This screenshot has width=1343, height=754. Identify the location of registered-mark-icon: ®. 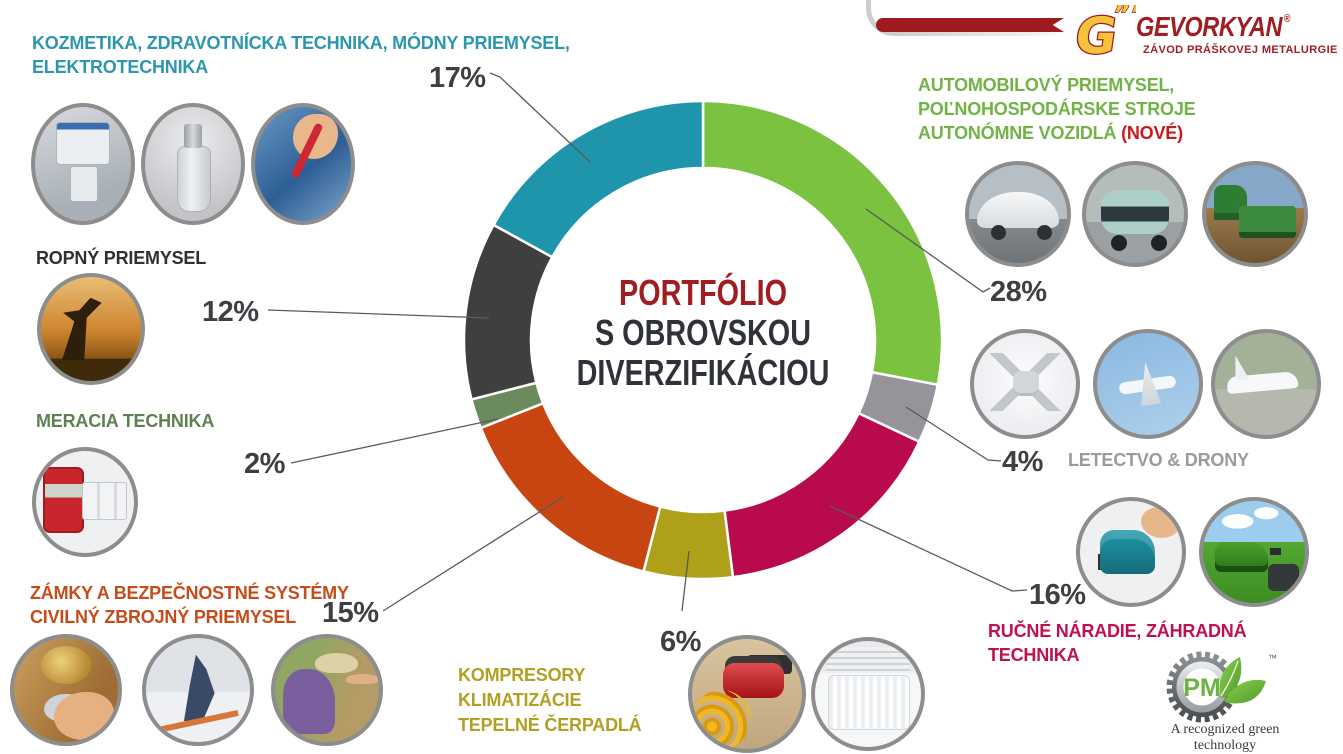
(1287, 19).